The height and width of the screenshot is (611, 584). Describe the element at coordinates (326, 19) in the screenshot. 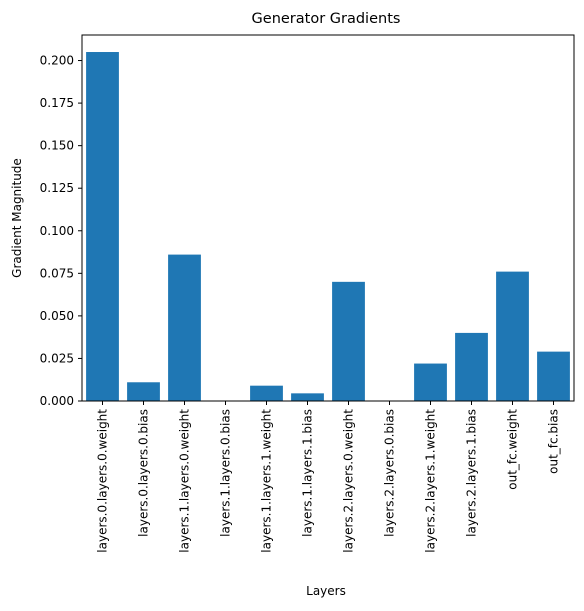

I see `chart-title: Generator Gradients` at that location.